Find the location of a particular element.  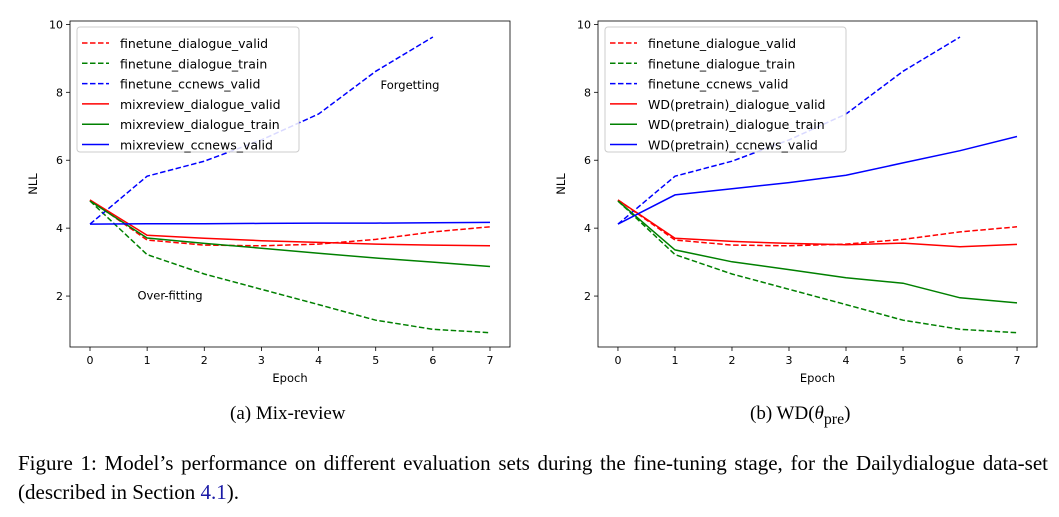

subcaption-a: (a) Mix-review is located at coordinates (288, 413).